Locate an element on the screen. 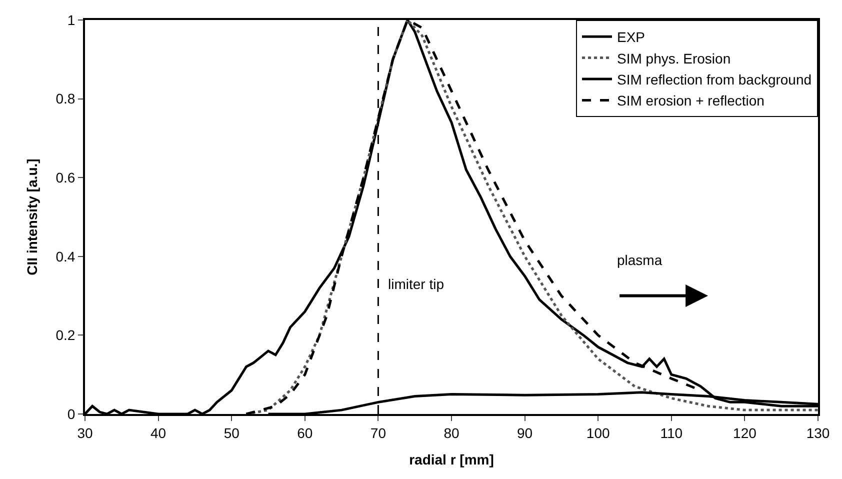 Image resolution: width=842 pixels, height=479 pixels. x-tick-label: 100 is located at coordinates (598, 432).